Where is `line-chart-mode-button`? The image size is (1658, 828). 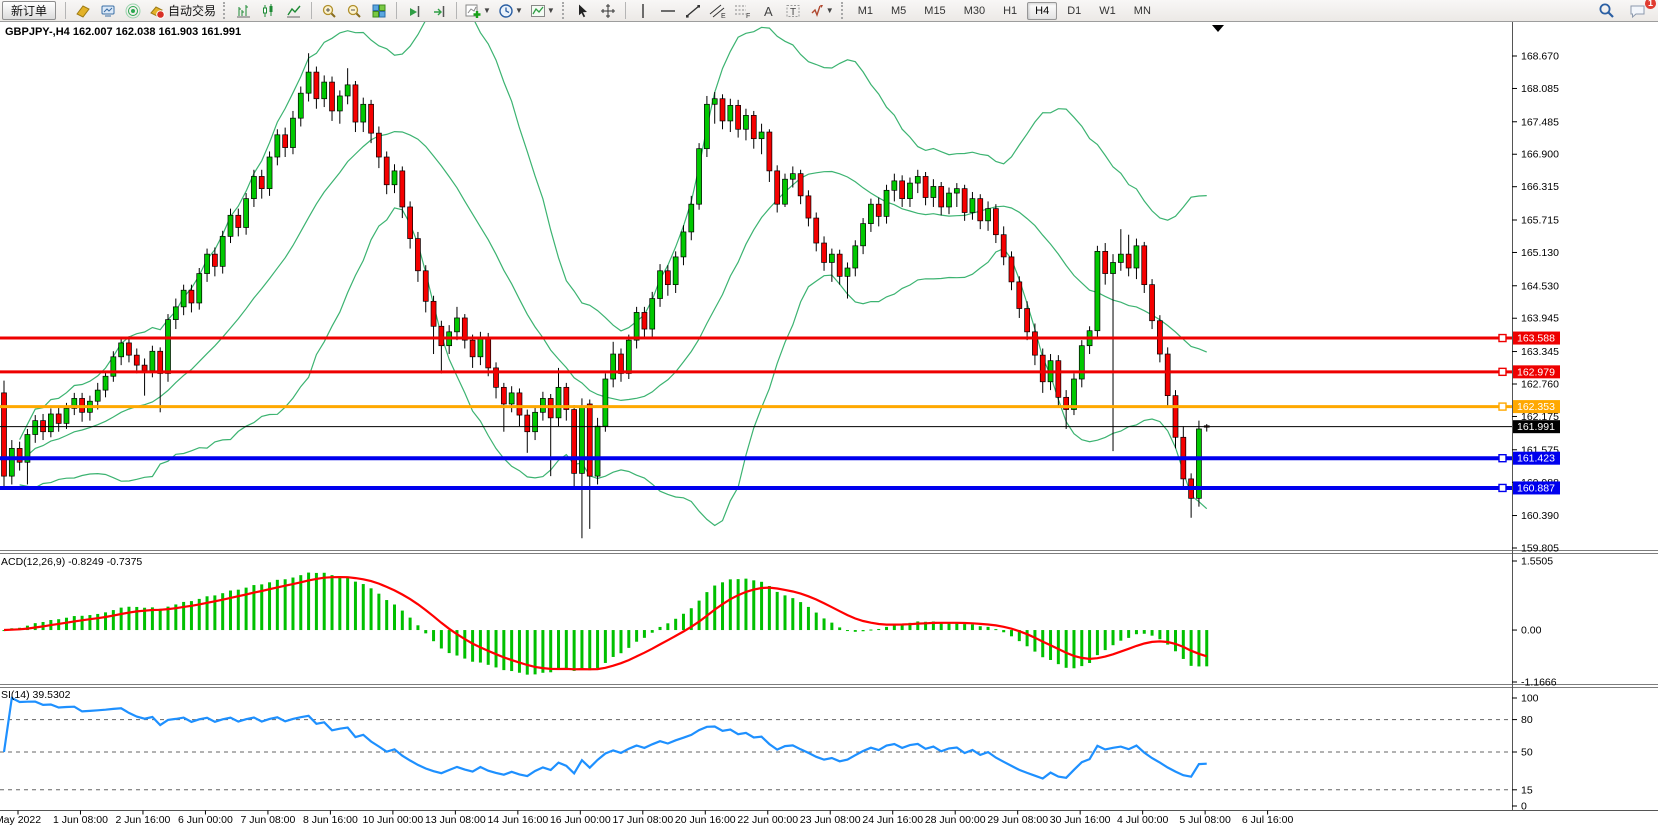
line-chart-mode-button is located at coordinates (294, 11).